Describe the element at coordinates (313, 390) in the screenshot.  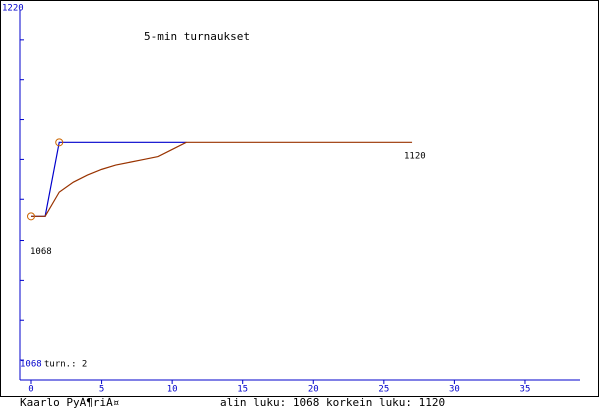
I see `x-tick-label: 20` at that location.